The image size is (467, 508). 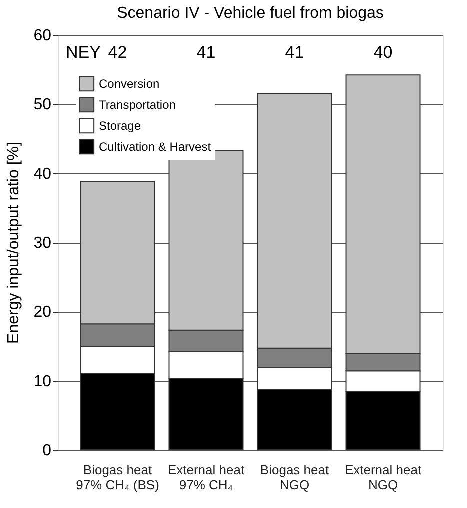 I want to click on x-tick-label: External heat NGQ, so click(x=383, y=477).